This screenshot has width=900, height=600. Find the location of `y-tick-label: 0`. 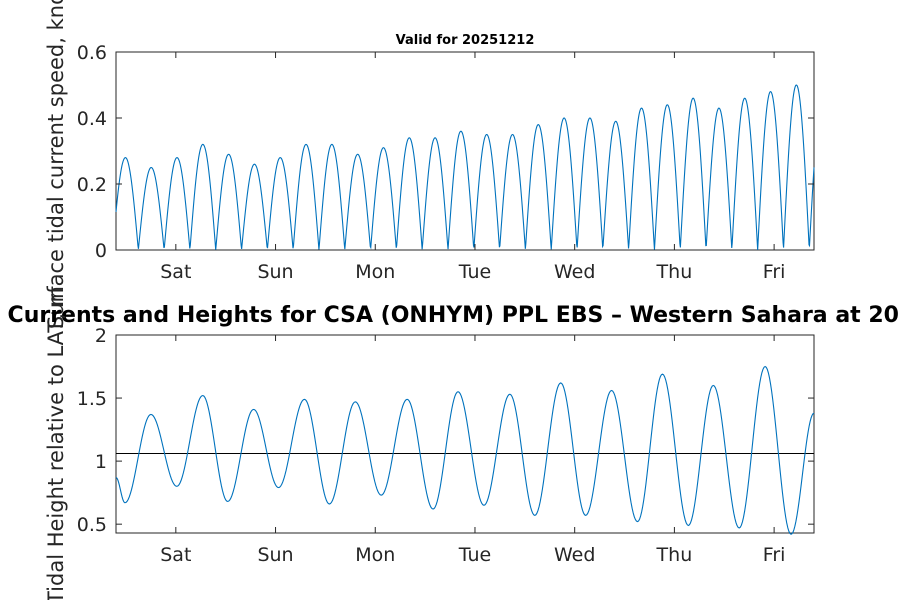

y-tick-label: 0 is located at coordinates (101, 251).